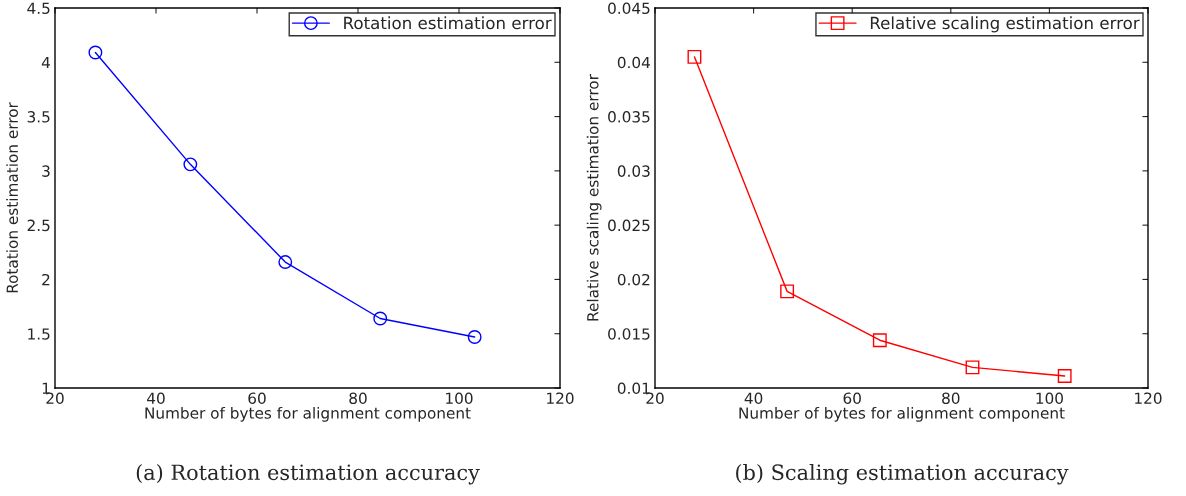 The width and height of the screenshot is (1186, 496). I want to click on y-tick-label: 4, so click(45, 62).